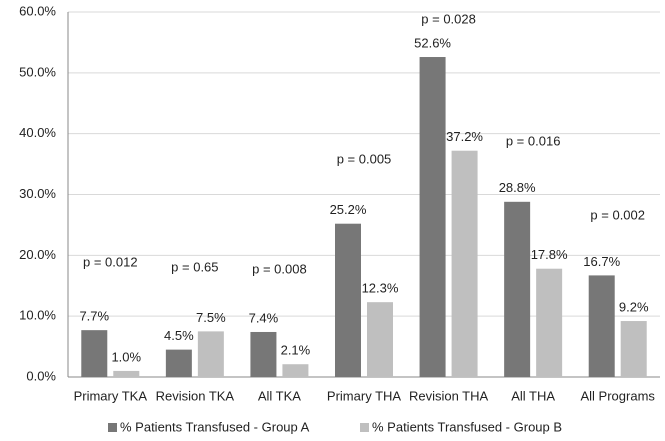 This screenshot has width=665, height=441. What do you see at coordinates (533, 140) in the screenshot?
I see `annotation: p = 0.016` at bounding box center [533, 140].